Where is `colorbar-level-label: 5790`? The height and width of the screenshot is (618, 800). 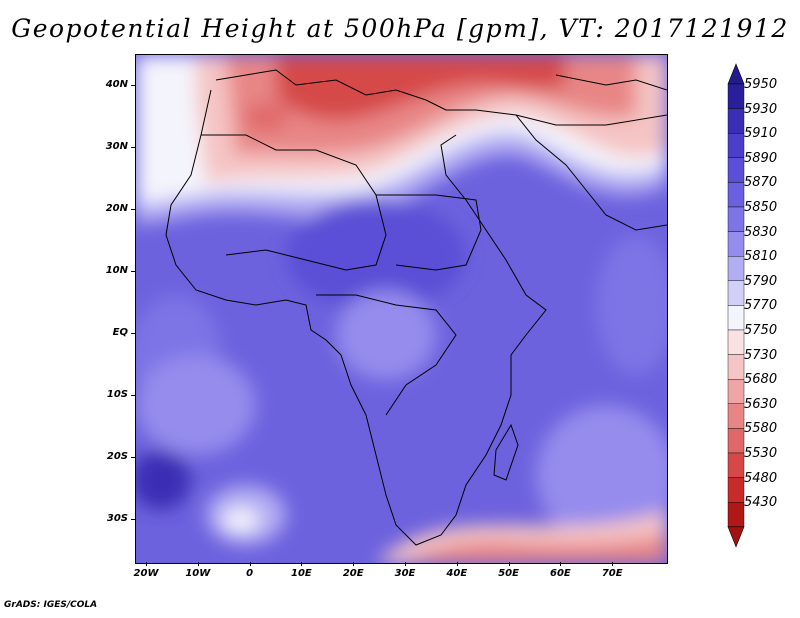
colorbar-level-label: 5790 is located at coordinates (761, 281).